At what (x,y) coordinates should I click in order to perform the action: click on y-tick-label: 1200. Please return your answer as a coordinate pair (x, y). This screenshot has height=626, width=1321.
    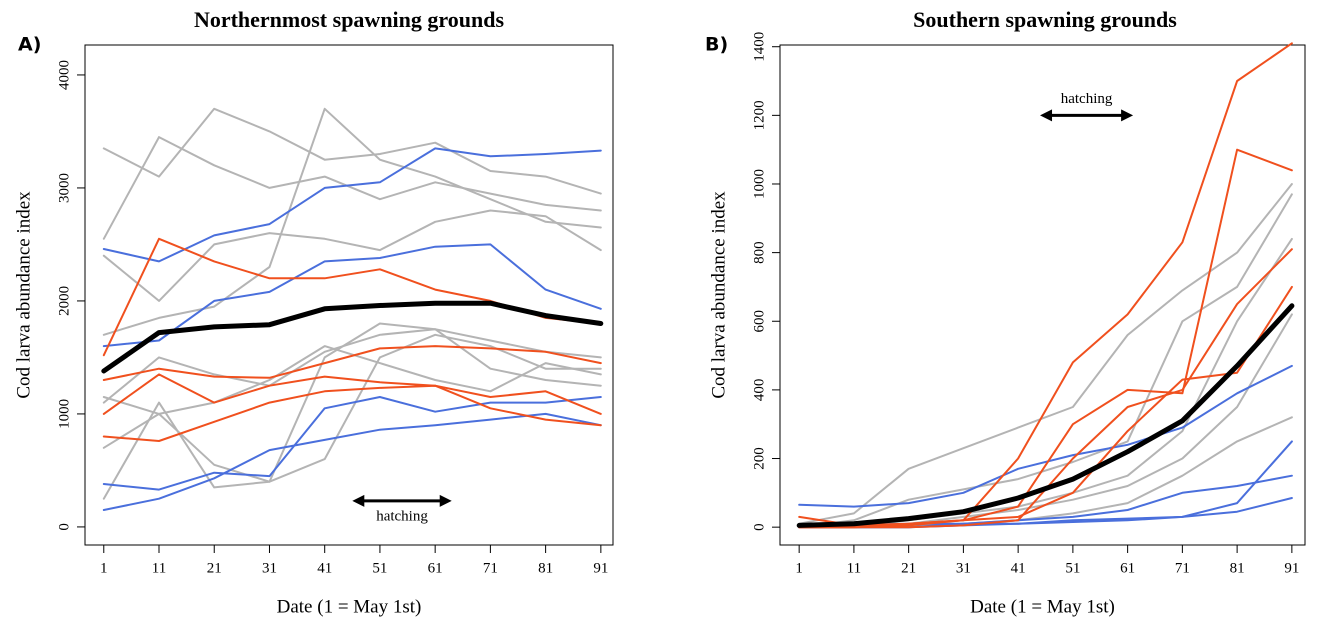
    Looking at the image, I should click on (759, 115).